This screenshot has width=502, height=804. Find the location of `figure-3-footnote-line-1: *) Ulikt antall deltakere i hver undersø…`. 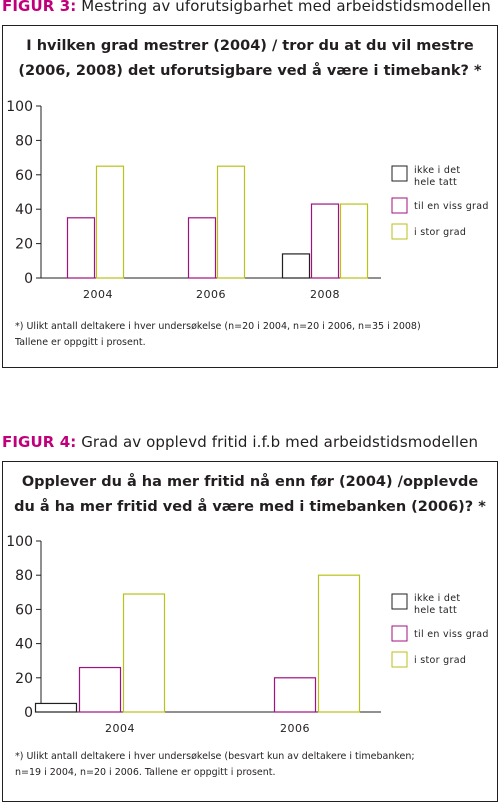

figure-3-footnote-line-1: *) Ulikt antall deltakere i hver undersø… is located at coordinates (218, 326).